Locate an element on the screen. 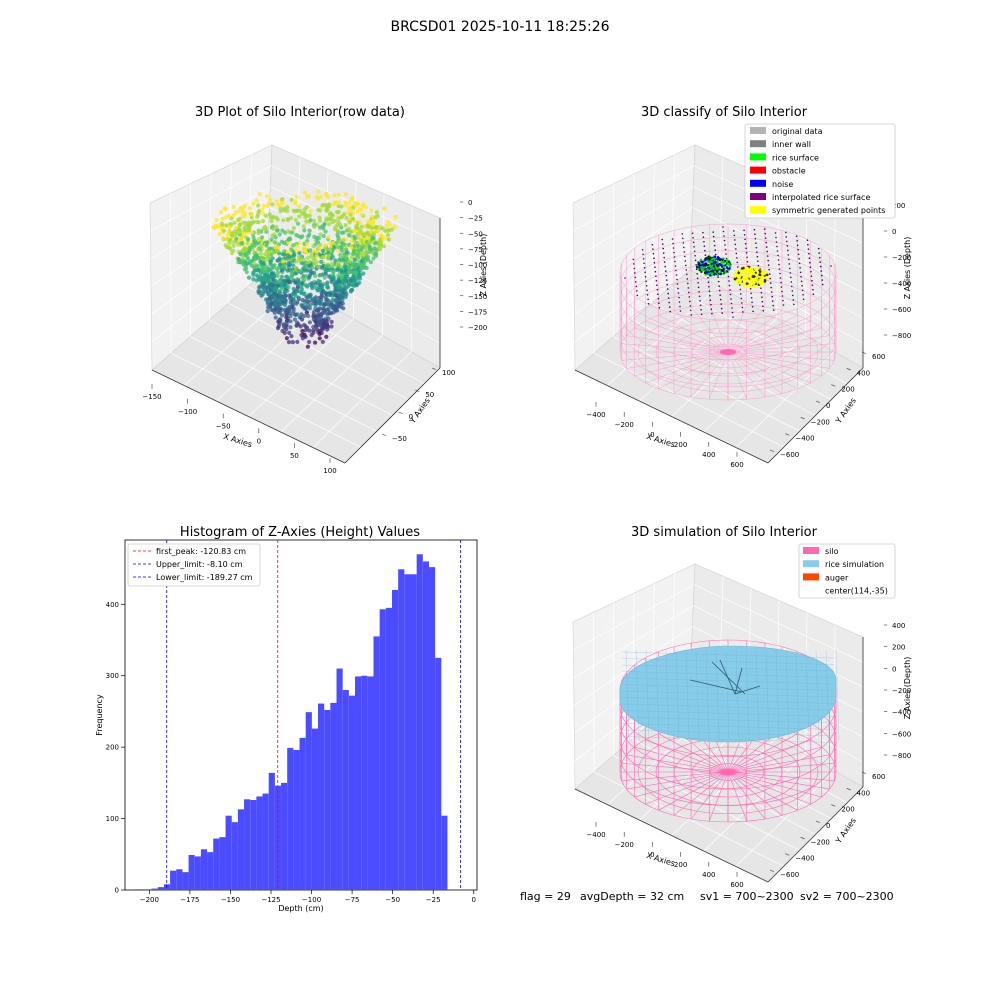 This screenshot has width=1000, height=1000. legend-frame is located at coordinates (847, 571).